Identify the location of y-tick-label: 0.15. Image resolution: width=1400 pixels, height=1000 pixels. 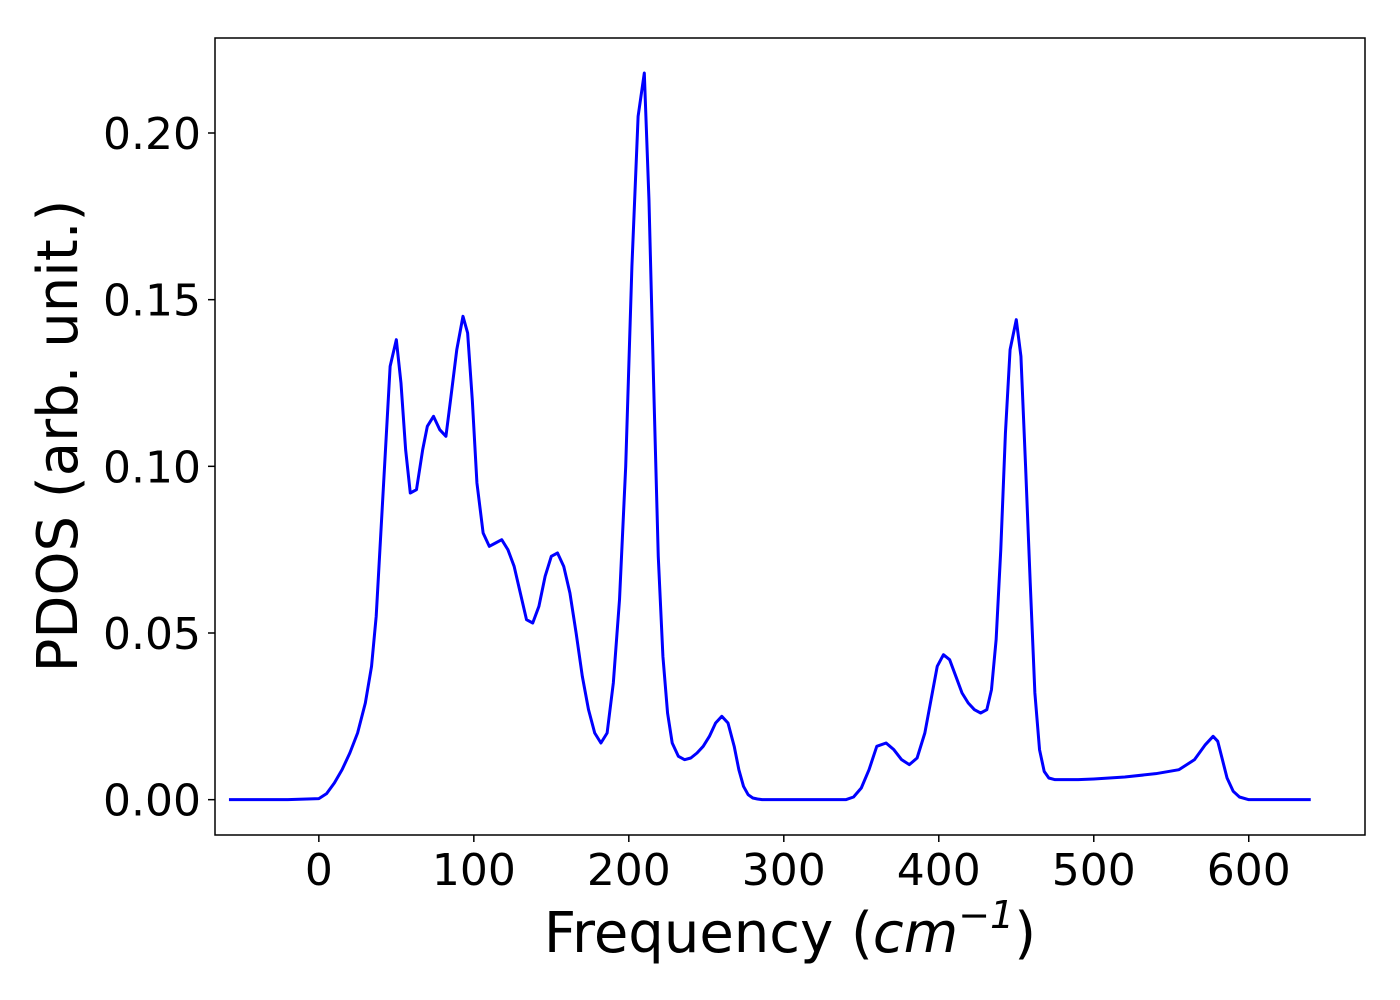
(152, 301).